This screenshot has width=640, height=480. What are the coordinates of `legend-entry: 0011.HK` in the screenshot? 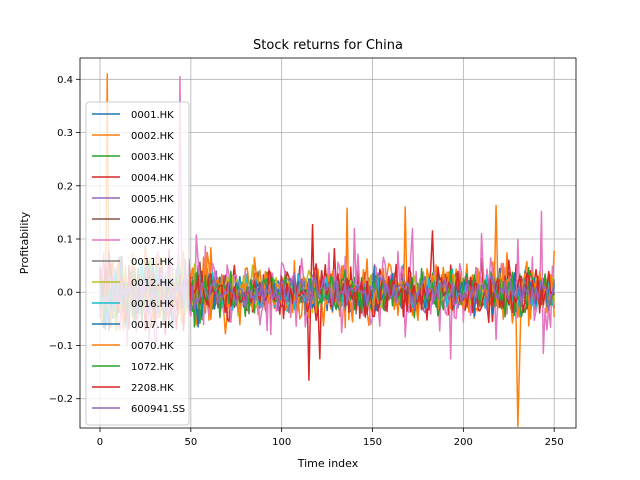 It's located at (152, 262).